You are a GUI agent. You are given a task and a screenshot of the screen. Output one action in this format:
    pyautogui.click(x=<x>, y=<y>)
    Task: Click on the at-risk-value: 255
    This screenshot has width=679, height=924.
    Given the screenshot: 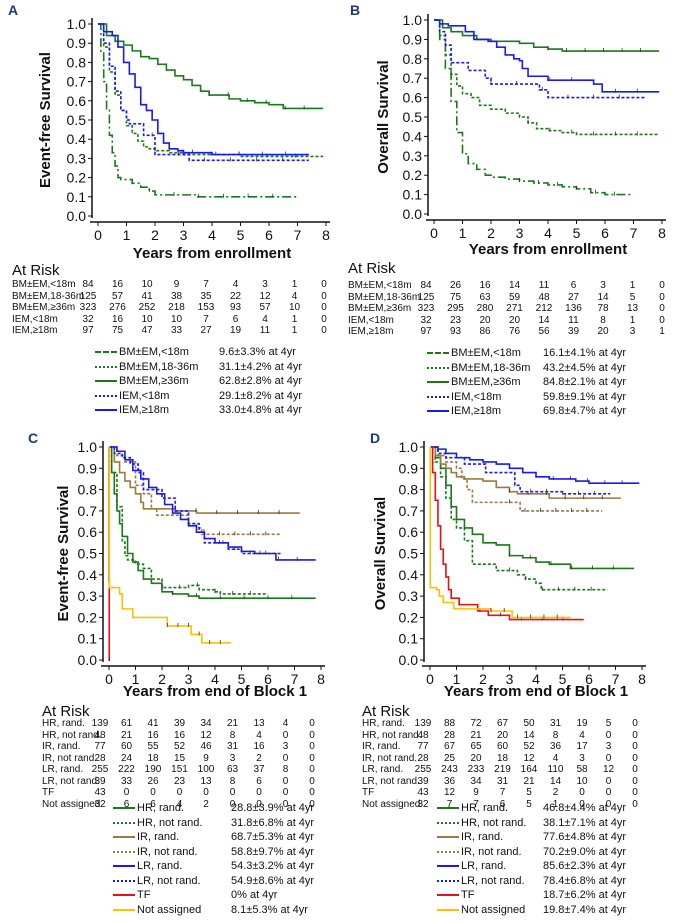 What is the action you would take?
    pyautogui.click(x=423, y=769)
    